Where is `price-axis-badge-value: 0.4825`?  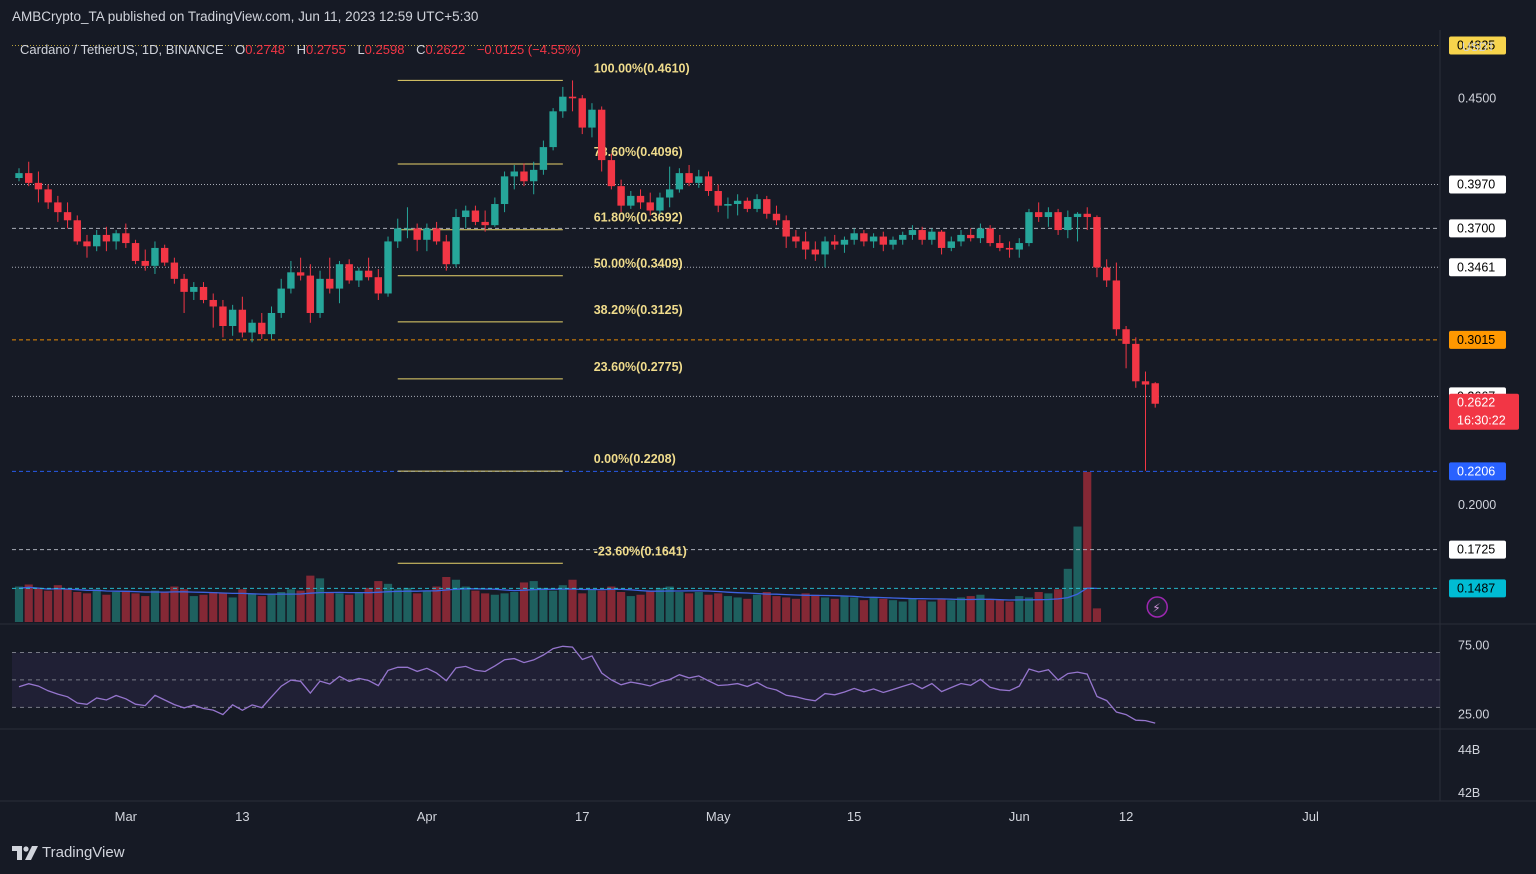
price-axis-badge-value: 0.4825 is located at coordinates (1476, 45).